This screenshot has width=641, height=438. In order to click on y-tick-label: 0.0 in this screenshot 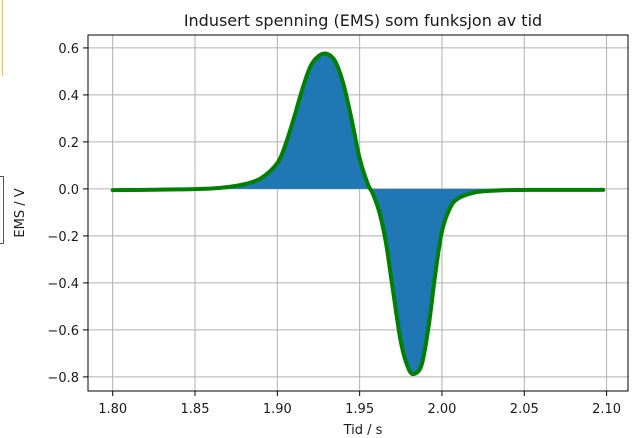, I will do `click(68, 190)`.